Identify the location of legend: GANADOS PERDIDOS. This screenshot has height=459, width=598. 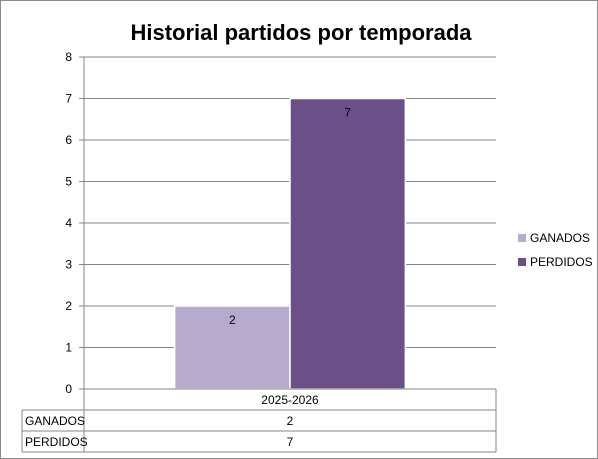
(555, 250).